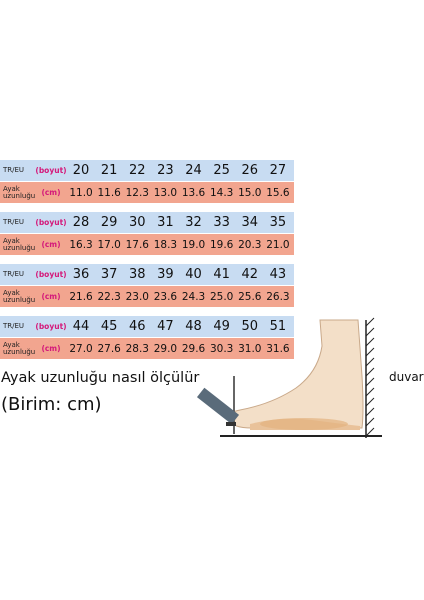 This screenshot has height=600, width=424. Describe the element at coordinates (165, 222) in the screenshot. I see `size-cell: 31` at that location.